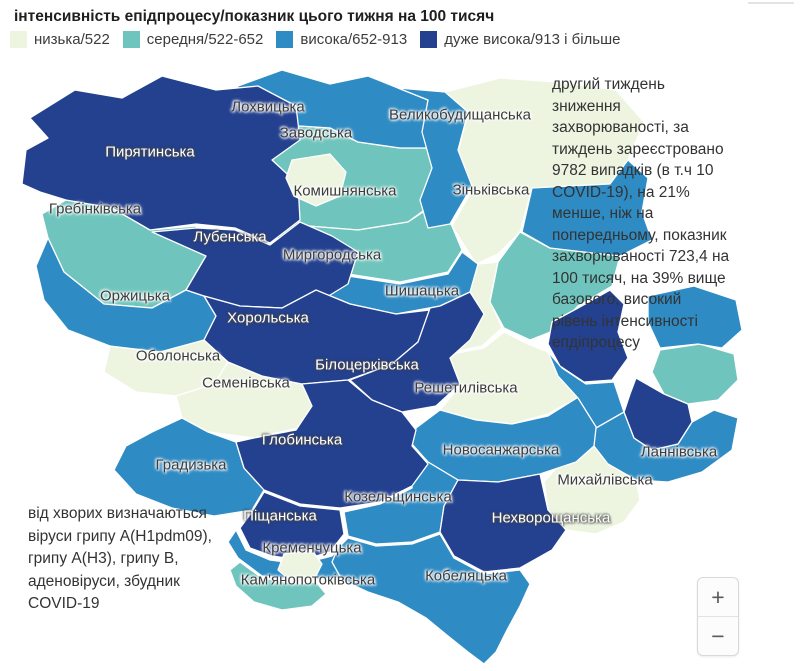 This screenshot has height=671, width=800. What do you see at coordinates (417, 352) in the screenshot?
I see `district-shape-bilotserkivska` at bounding box center [417, 352].